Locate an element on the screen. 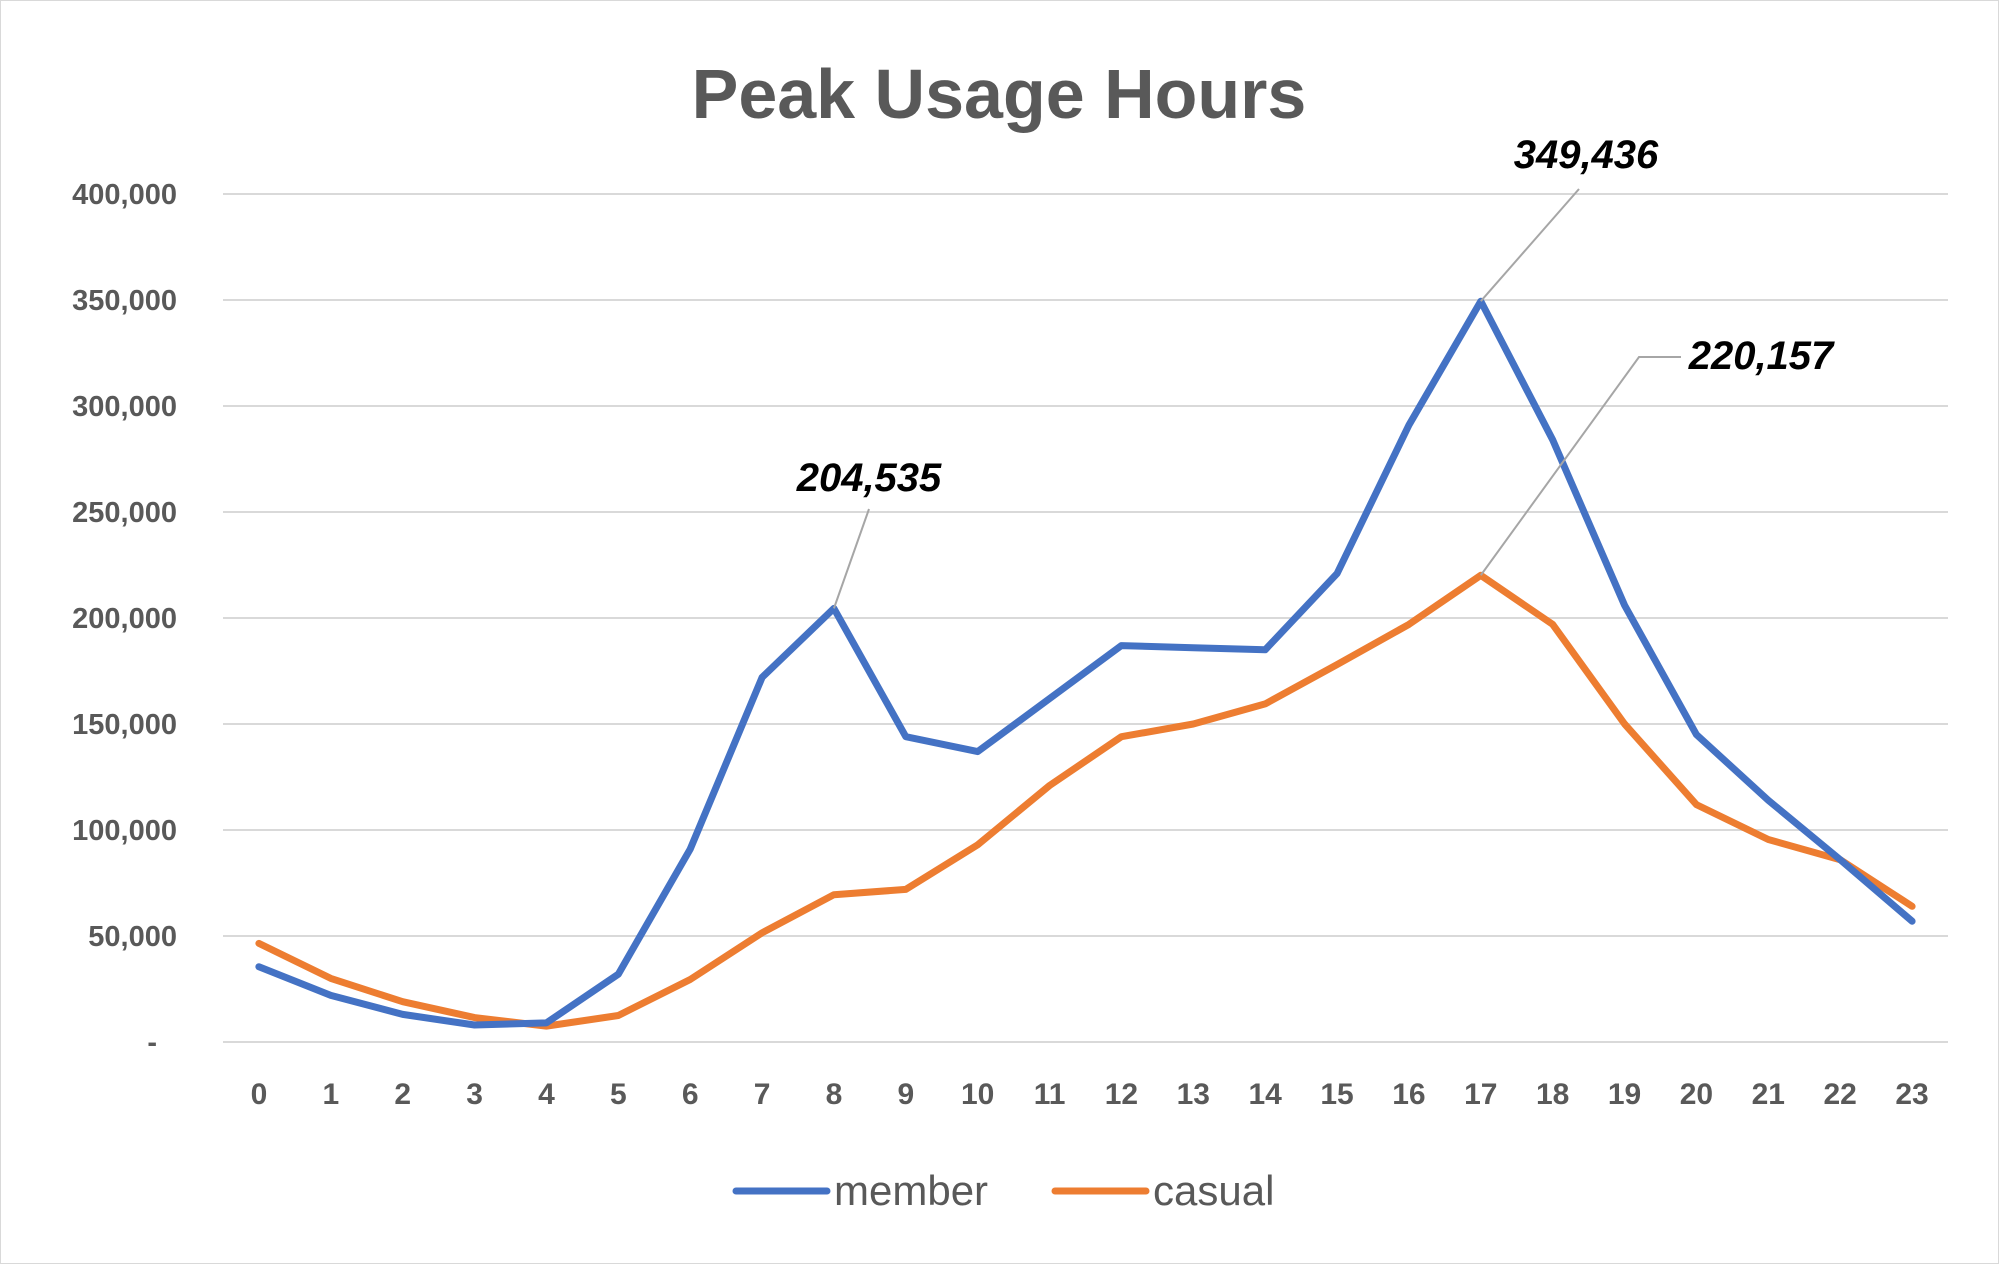 The height and width of the screenshot is (1265, 1999). data-label: 204,535 is located at coordinates (869, 478).